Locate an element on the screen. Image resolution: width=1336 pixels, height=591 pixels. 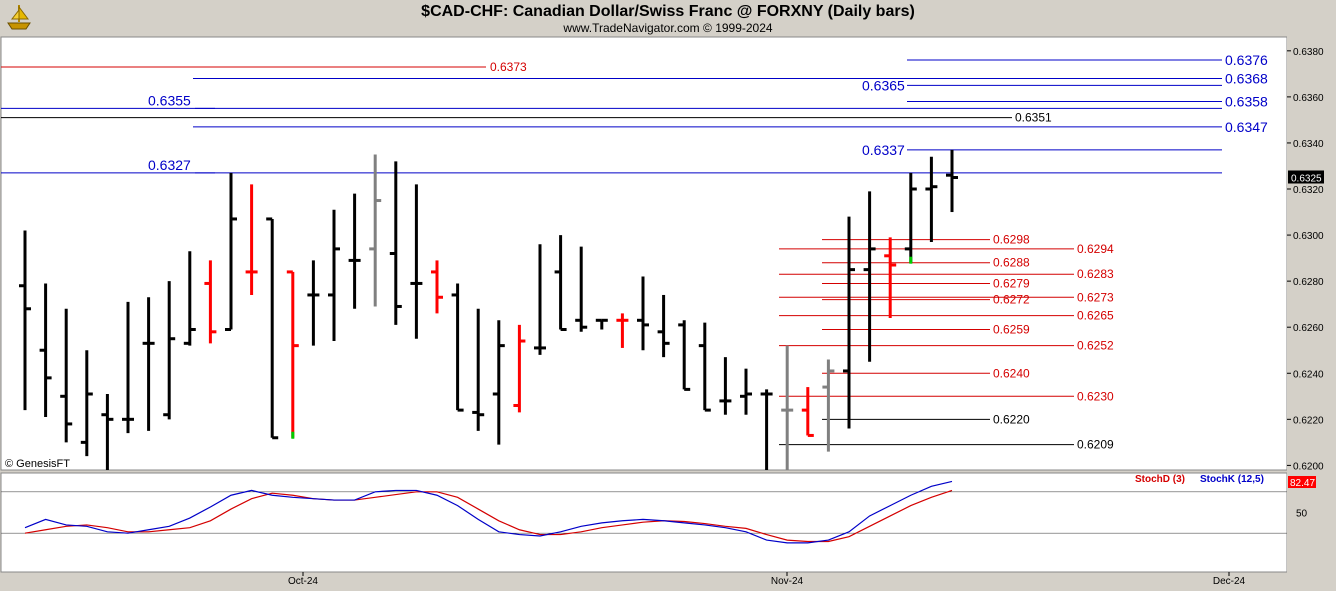
price-axis-label: 0.6220 is located at coordinates (1308, 420).